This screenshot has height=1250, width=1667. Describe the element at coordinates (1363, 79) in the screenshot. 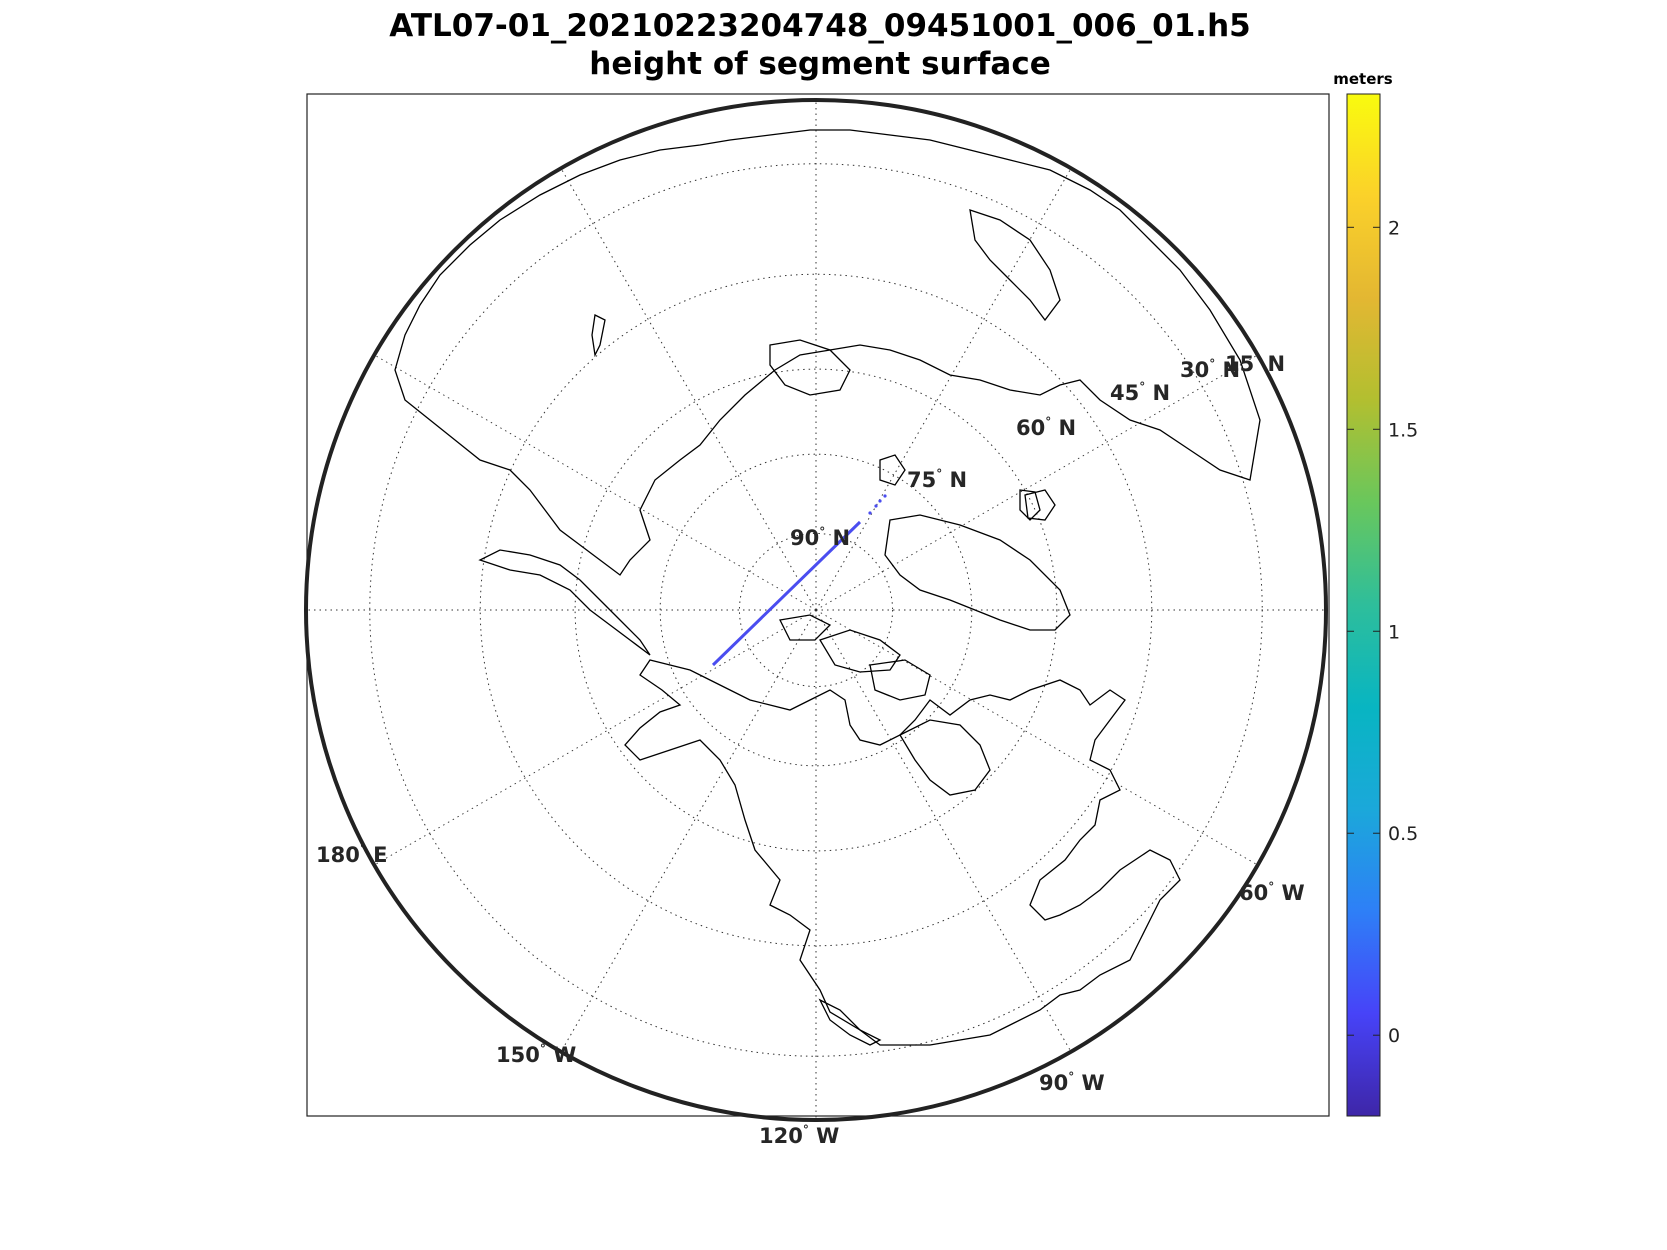

I see `colorbar-unit-label: meters` at that location.